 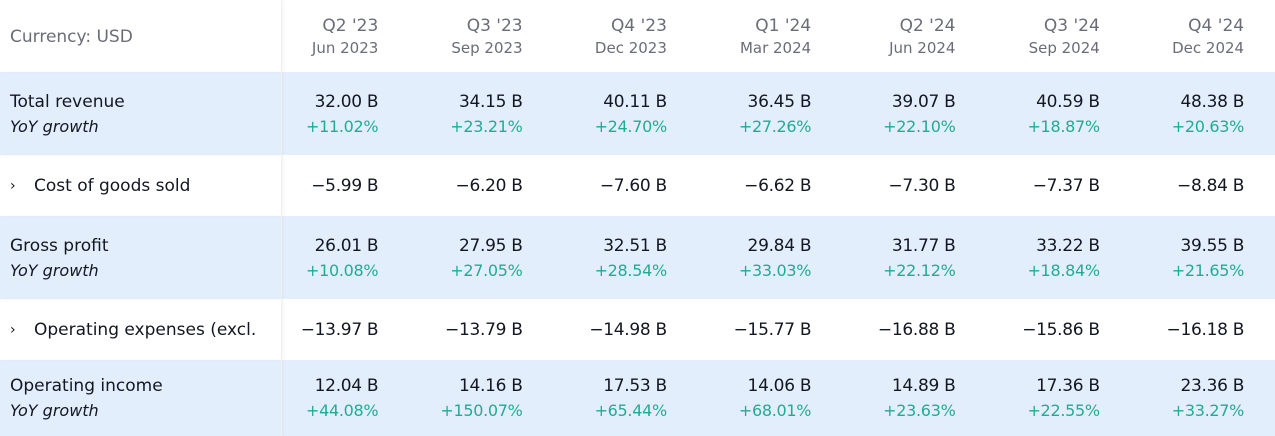 I want to click on yoy-growth: +24.70%, so click(x=631, y=126).